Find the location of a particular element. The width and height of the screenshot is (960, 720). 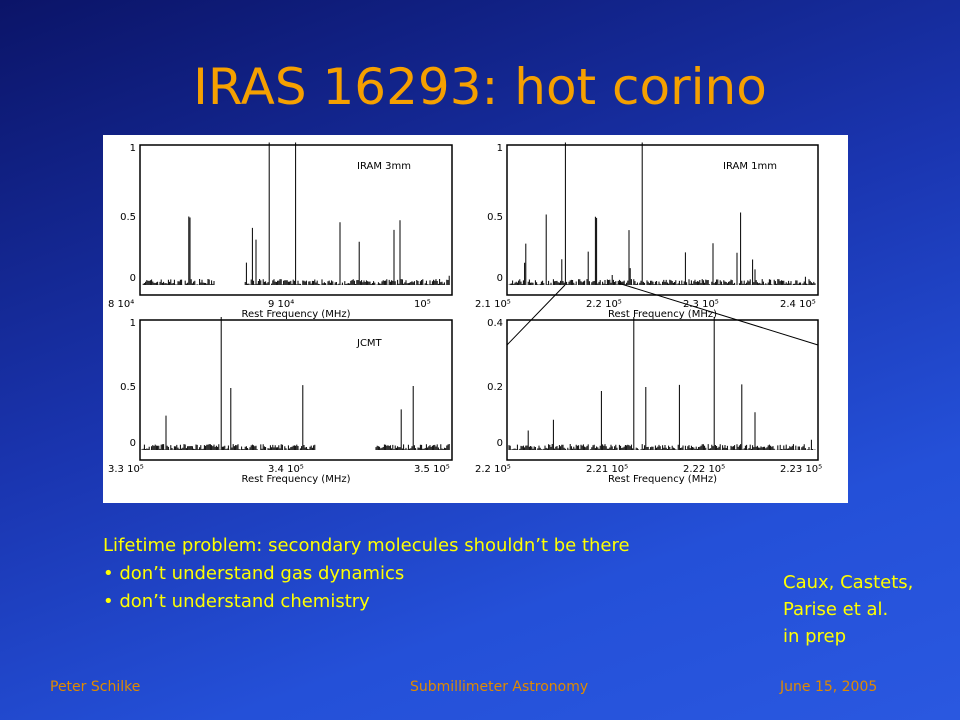

x-tick-label: 2.3 10⁵ is located at coordinates (701, 304).